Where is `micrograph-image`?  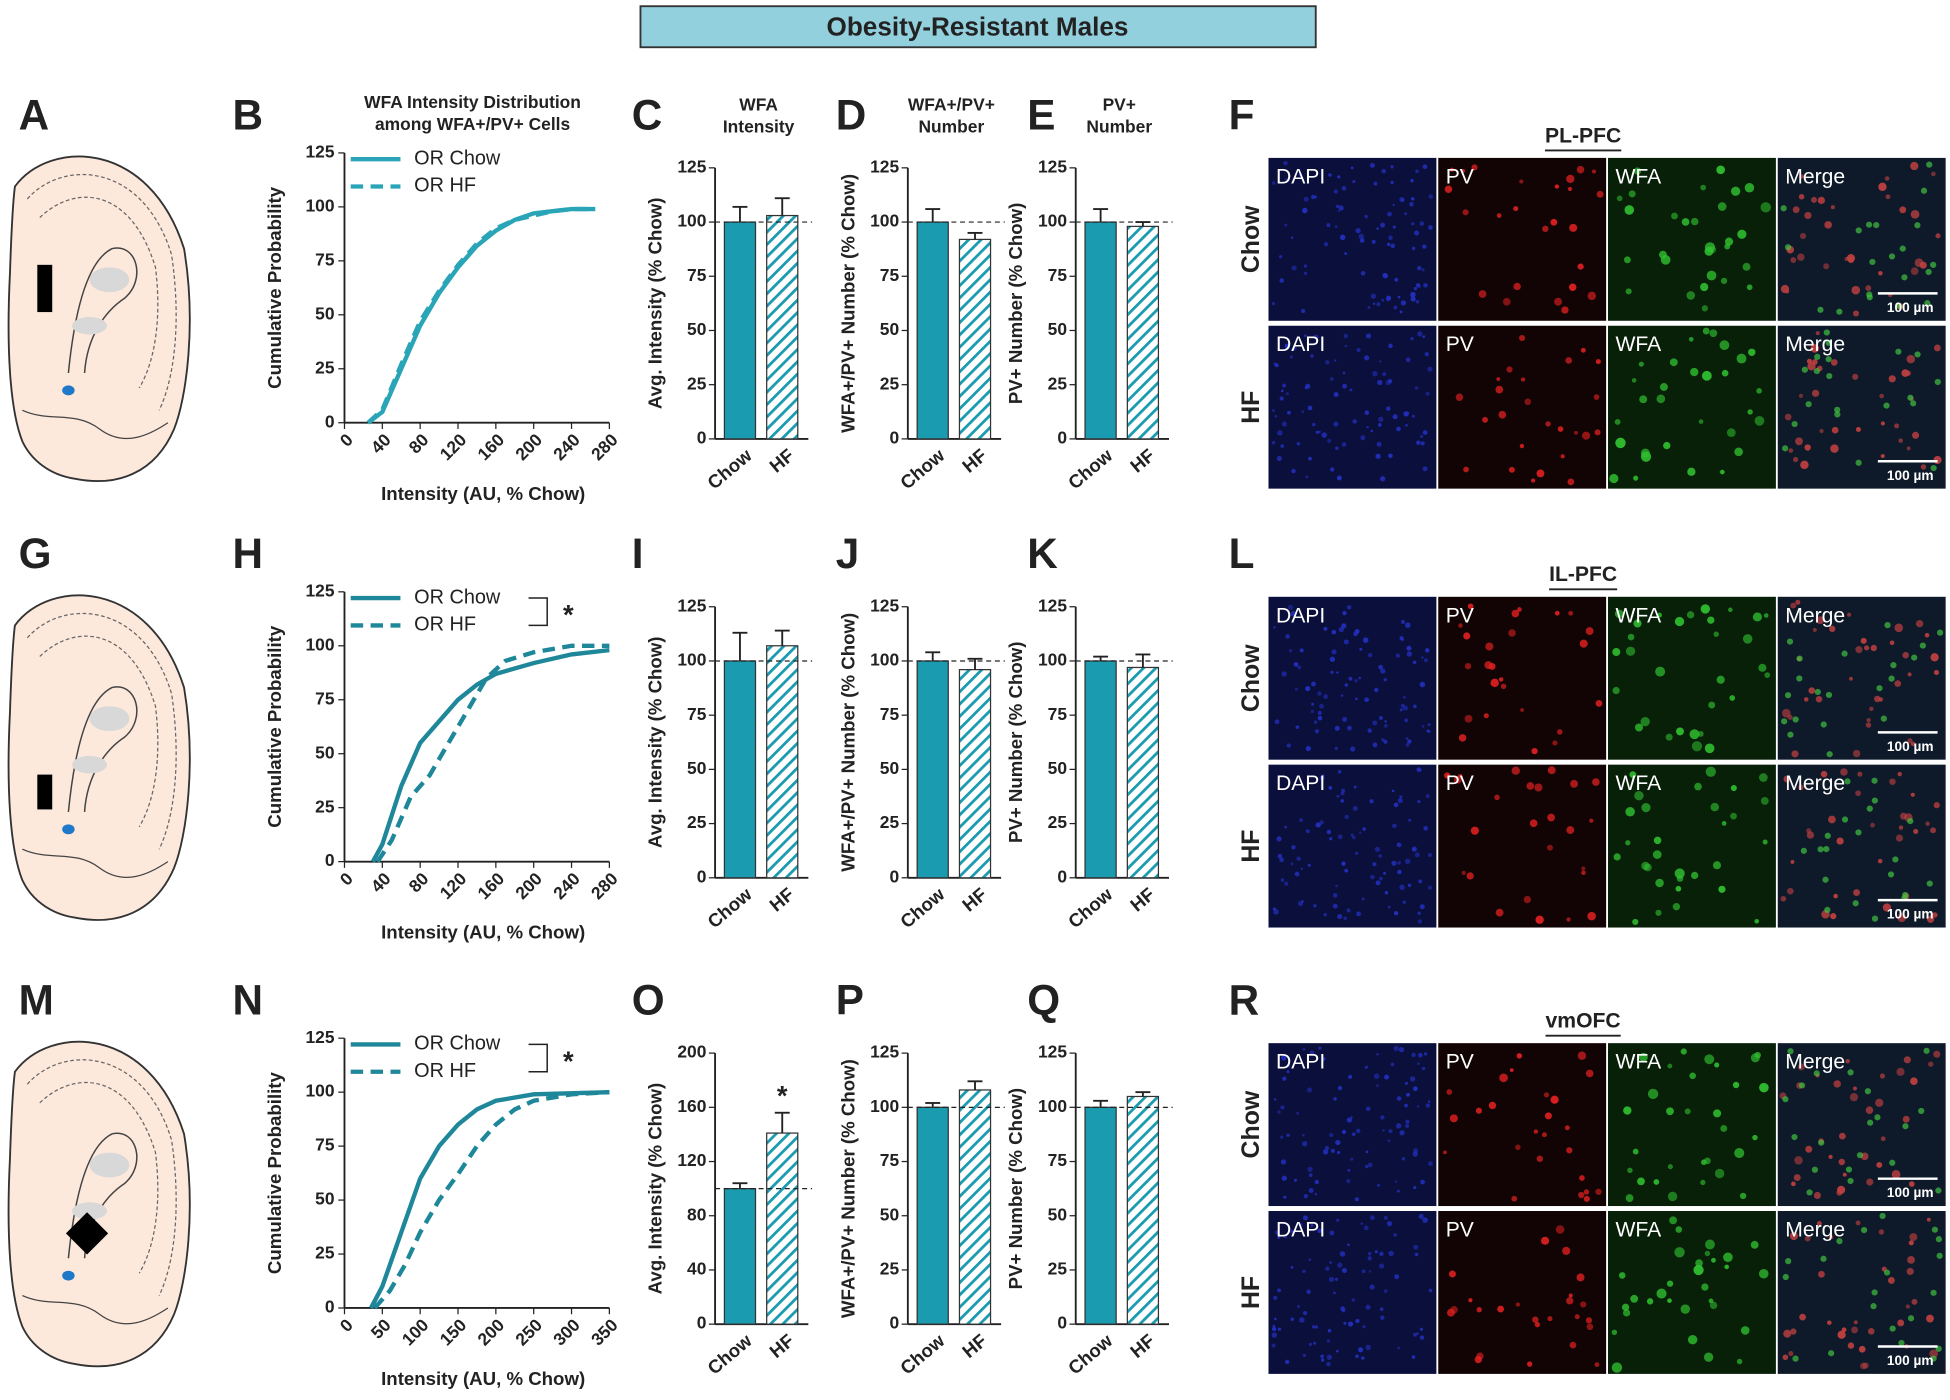
micrograph-image is located at coordinates (1692, 1125).